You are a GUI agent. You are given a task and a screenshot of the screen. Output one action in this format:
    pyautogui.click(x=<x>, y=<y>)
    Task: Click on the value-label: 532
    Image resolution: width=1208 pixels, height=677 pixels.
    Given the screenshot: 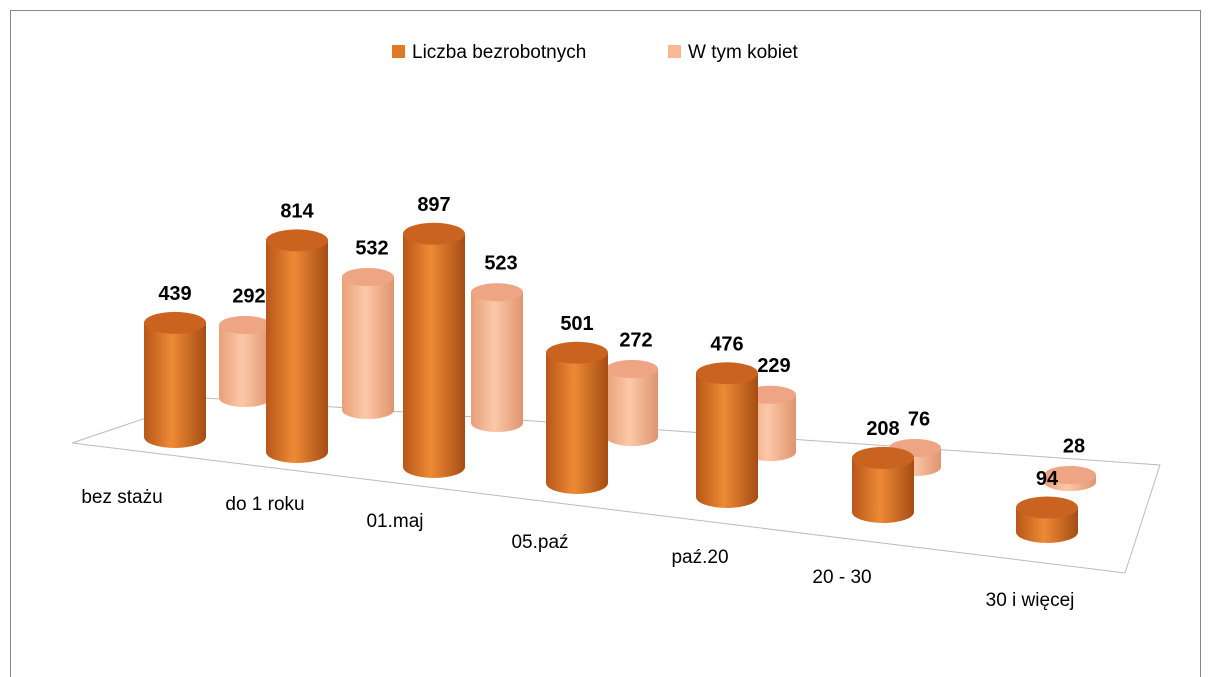 What is the action you would take?
    pyautogui.click(x=371, y=248)
    